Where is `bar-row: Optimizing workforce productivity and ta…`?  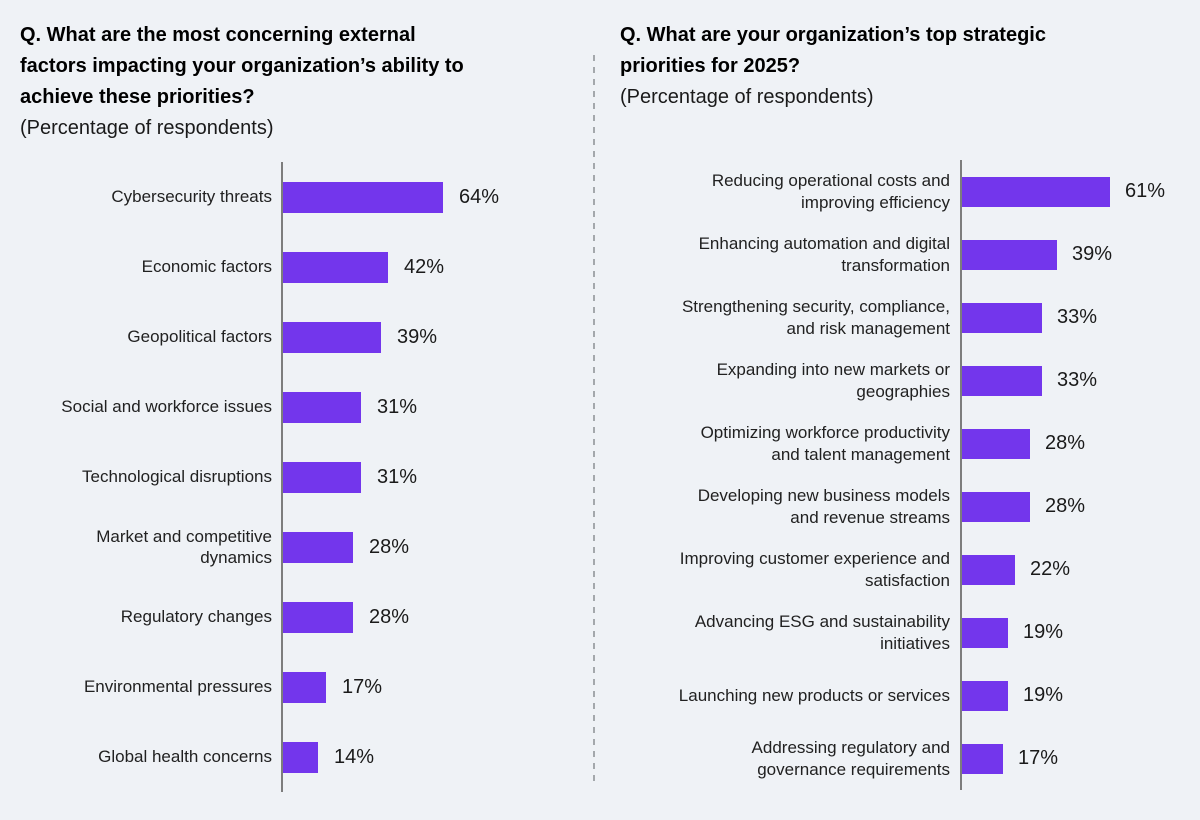
bar-row: Optimizing workforce productivity and ta… is located at coordinates (909, 443).